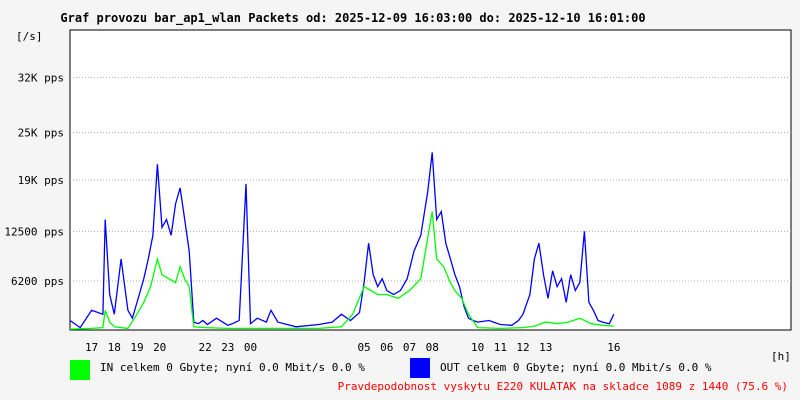 This screenshot has height=400, width=800. Describe the element at coordinates (477, 347) in the screenshot. I see `x-tick-label: 10` at that location.